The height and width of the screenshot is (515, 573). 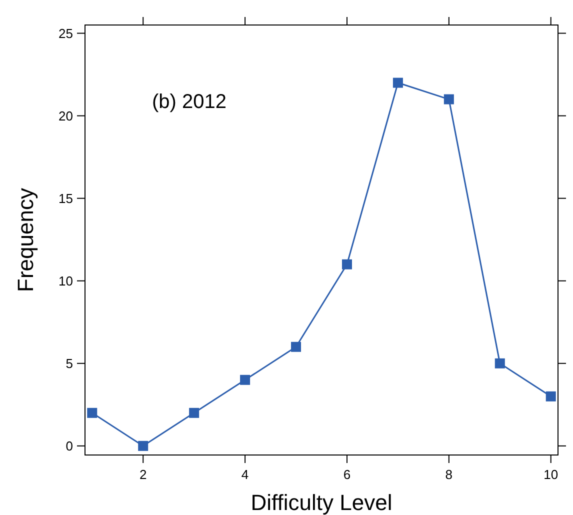 I want to click on x-tick-label: 6, so click(x=347, y=474).